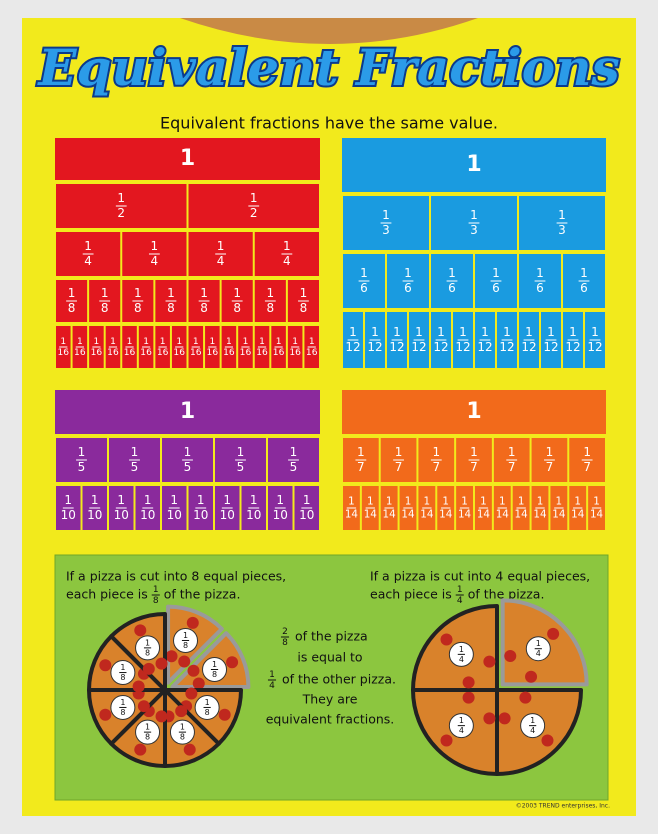 The width and height of the screenshot is (658, 834). What do you see at coordinates (339, 679) in the screenshot?
I see `middle-line: of the other pizza.` at bounding box center [339, 679].